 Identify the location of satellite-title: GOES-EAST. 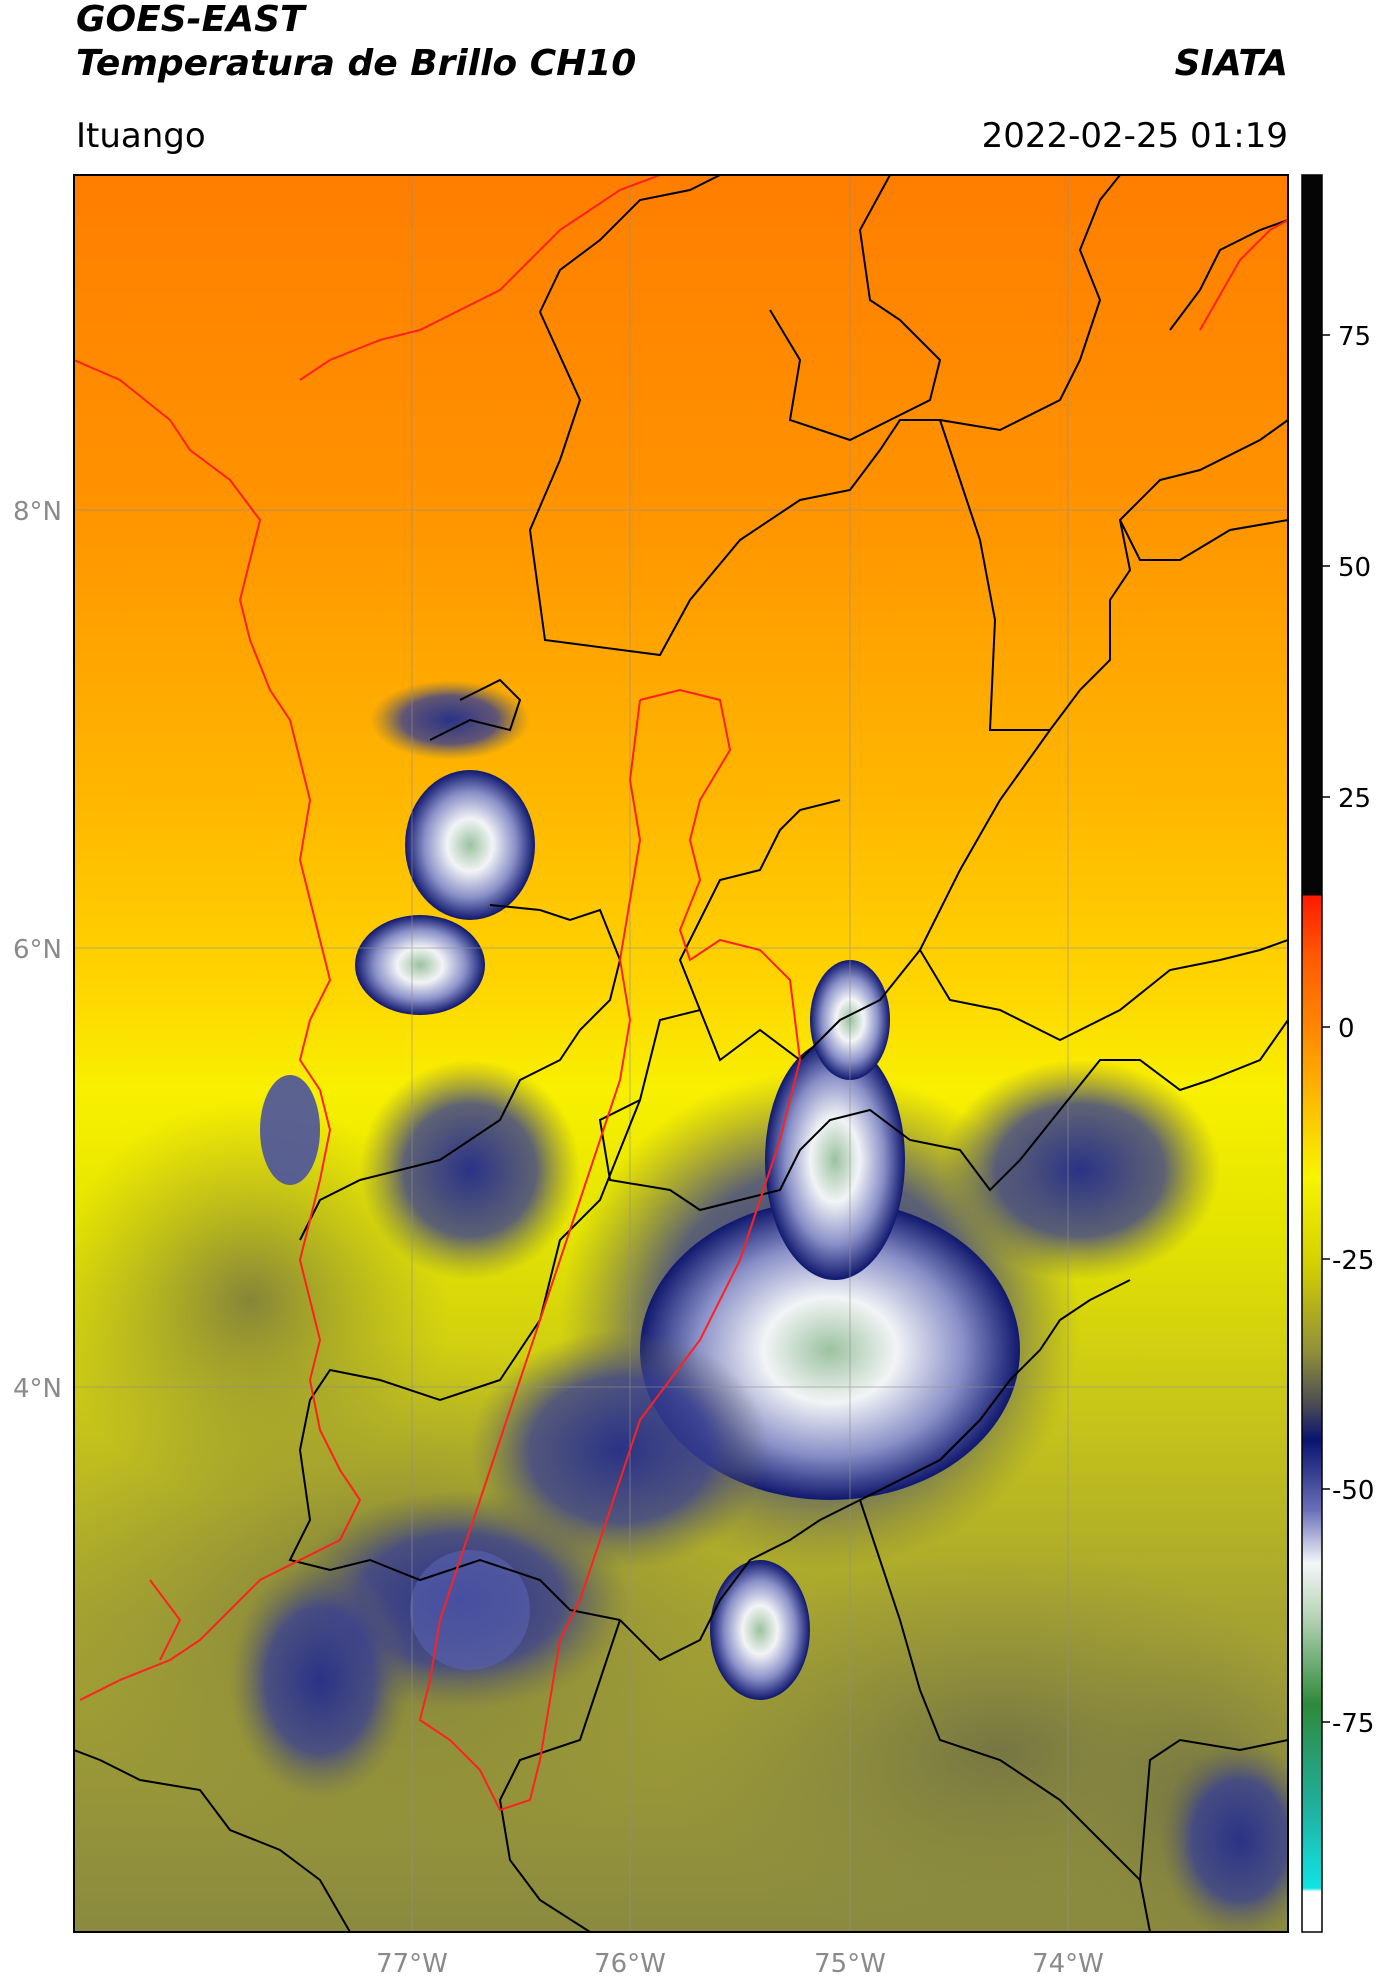
(190, 20).